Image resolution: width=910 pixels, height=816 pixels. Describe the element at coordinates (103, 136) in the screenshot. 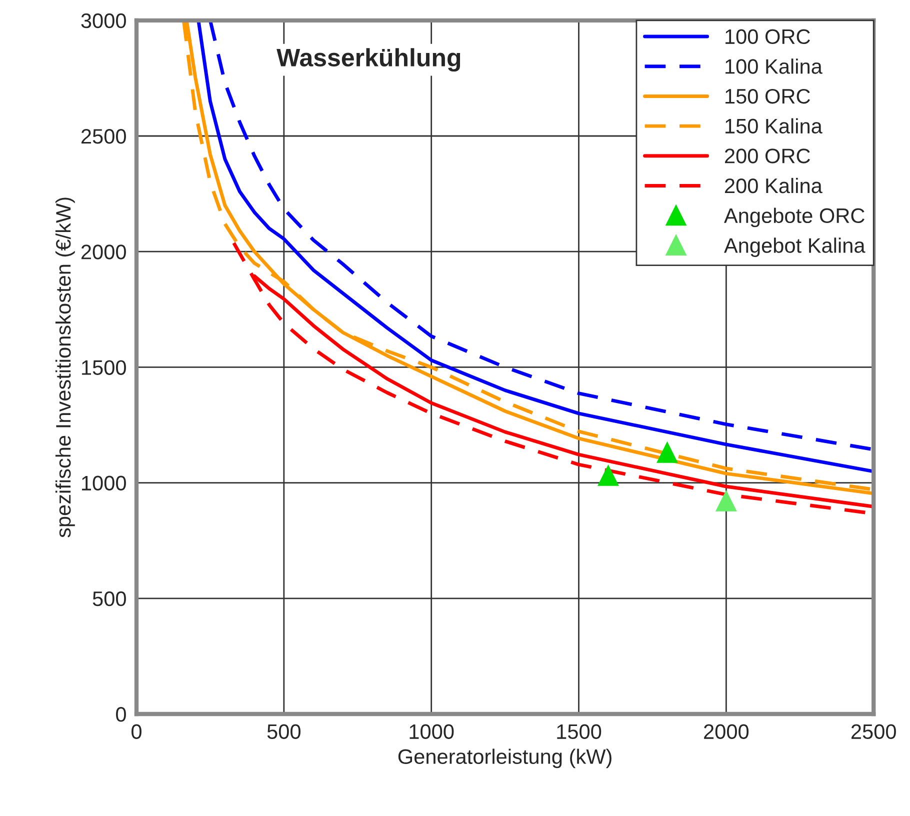

I see `y-tick-label: 2500` at that location.